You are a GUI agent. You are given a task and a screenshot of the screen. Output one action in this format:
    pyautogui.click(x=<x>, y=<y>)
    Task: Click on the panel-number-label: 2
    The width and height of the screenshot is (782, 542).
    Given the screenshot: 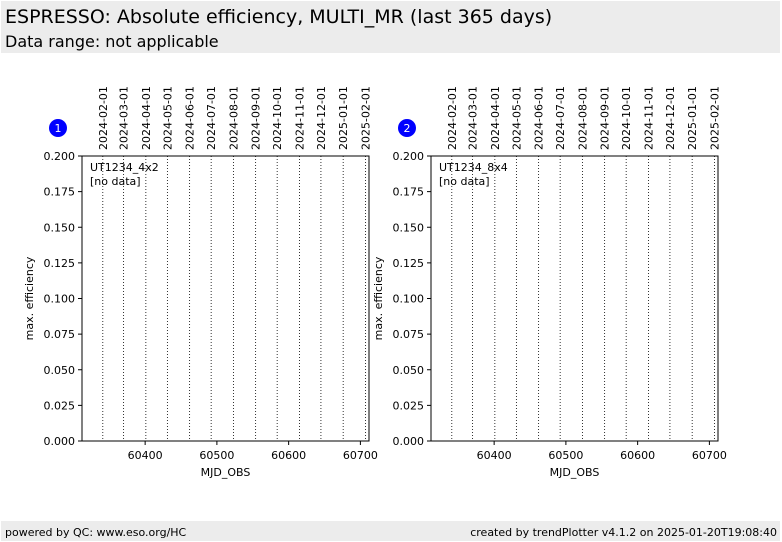 What is the action you would take?
    pyautogui.click(x=407, y=128)
    